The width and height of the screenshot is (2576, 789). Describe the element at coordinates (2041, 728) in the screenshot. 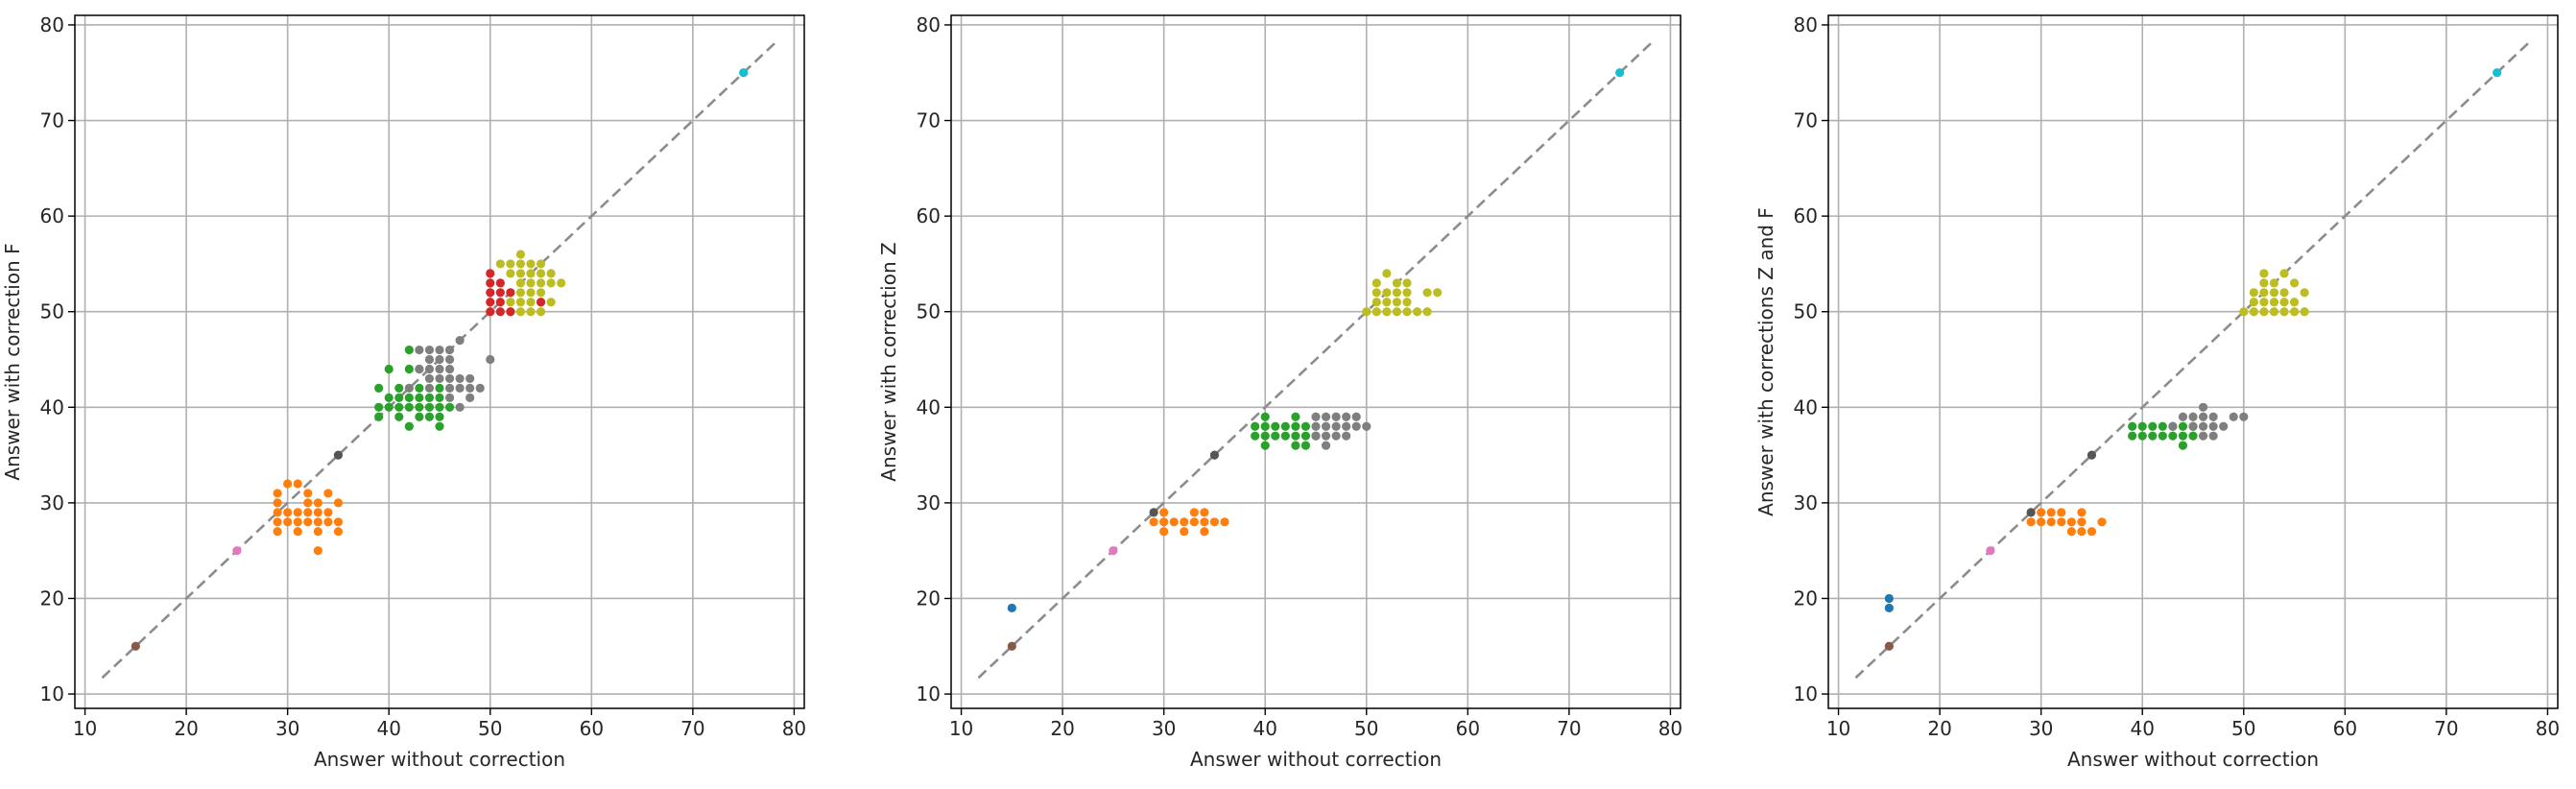

I see `x-tick-label: 30` at that location.